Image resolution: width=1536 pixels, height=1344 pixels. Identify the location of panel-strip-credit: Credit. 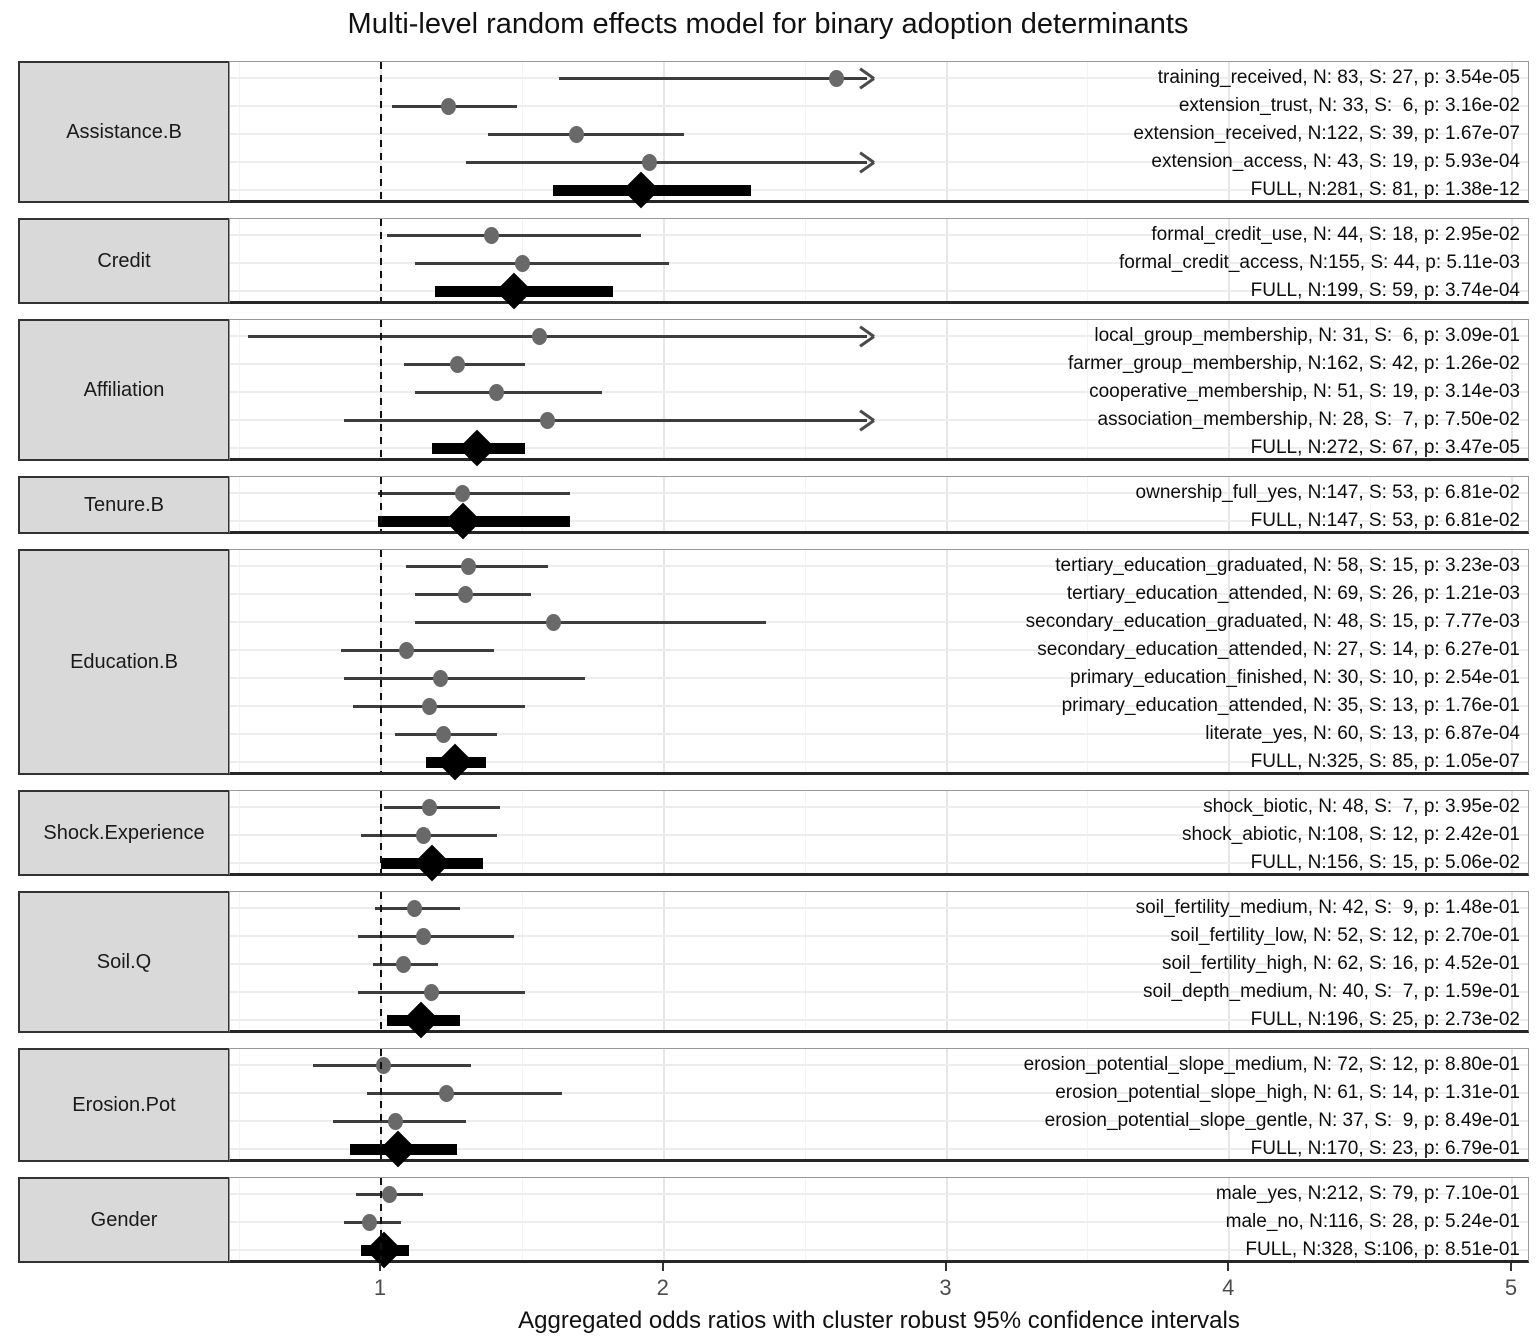
(124, 261).